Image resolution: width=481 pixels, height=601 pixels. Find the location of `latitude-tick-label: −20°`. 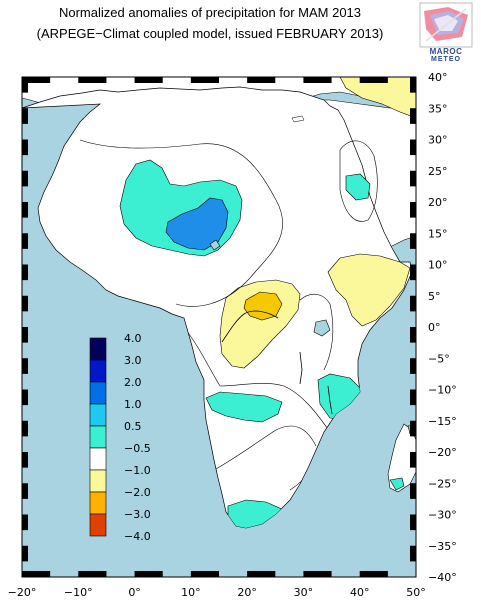

latitude-tick-label: −20° is located at coordinates (442, 452).